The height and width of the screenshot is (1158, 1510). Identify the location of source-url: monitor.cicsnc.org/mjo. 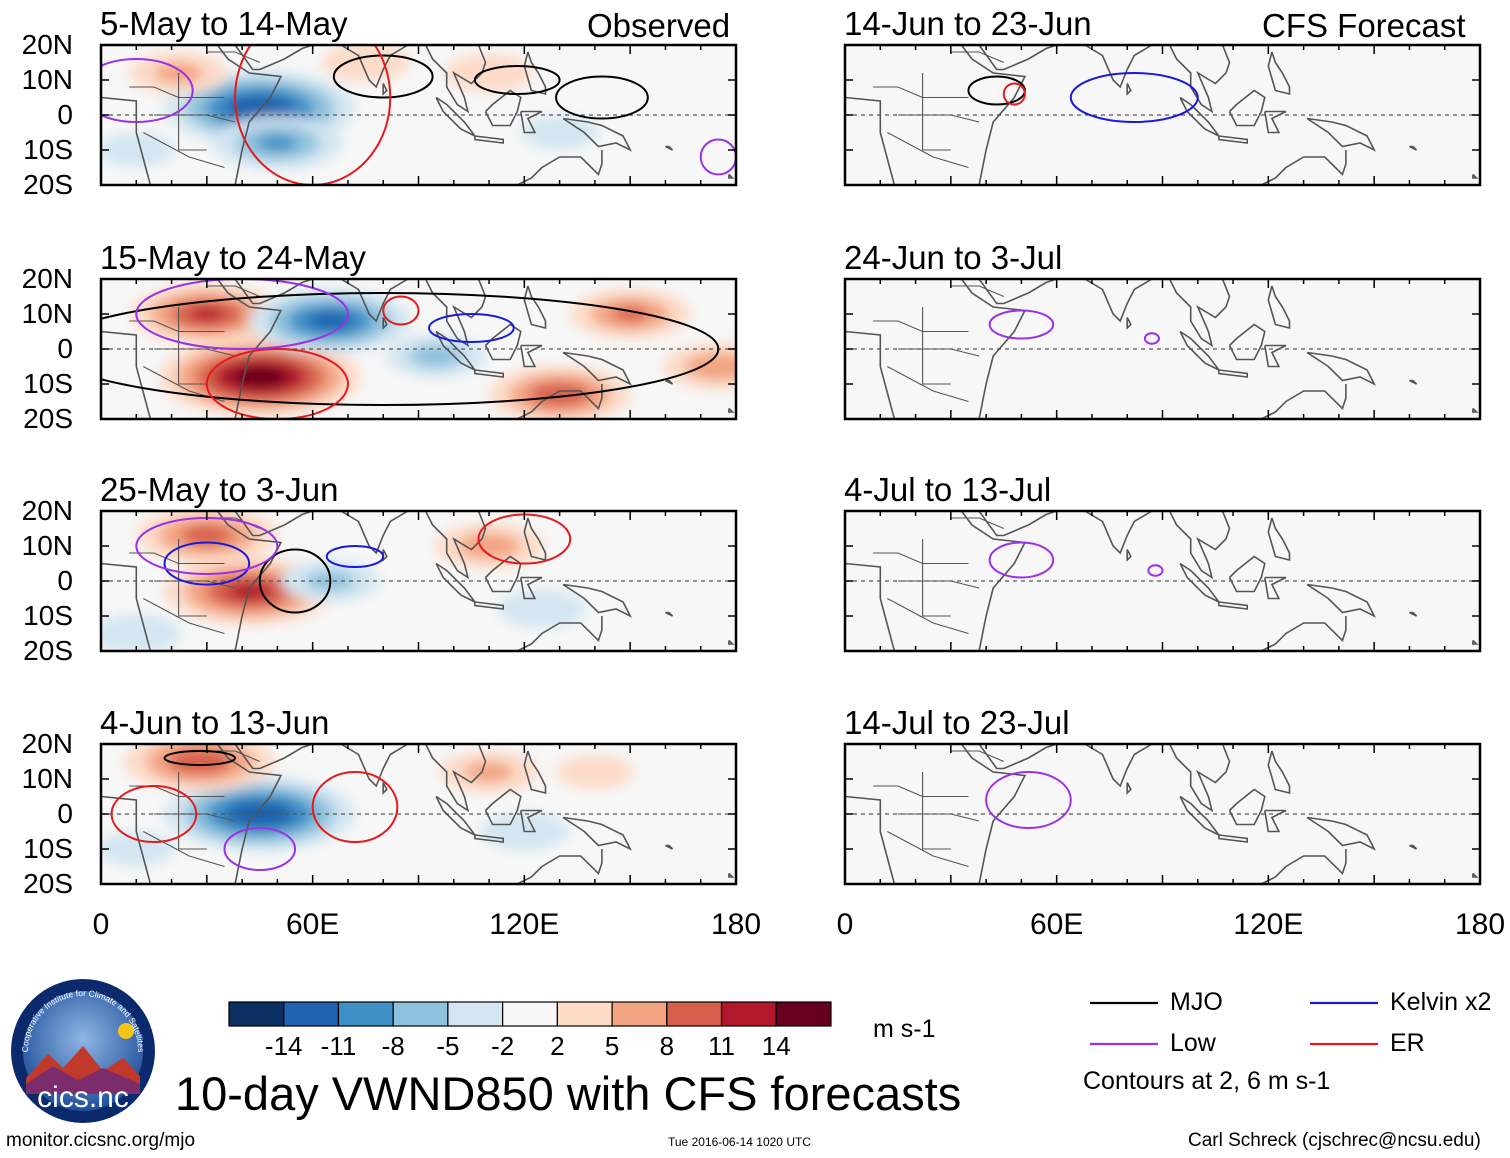
(101, 1140).